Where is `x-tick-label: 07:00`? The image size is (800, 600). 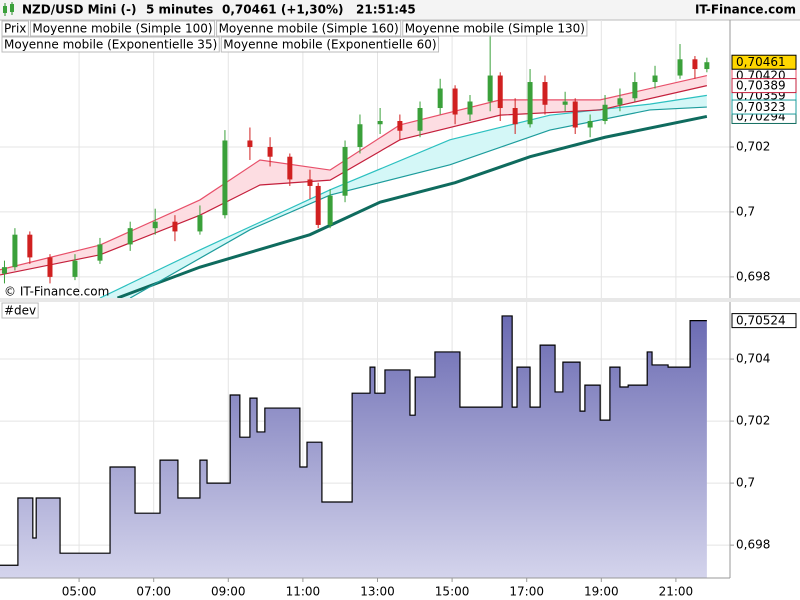
x-tick-label: 07:00 is located at coordinates (153, 592).